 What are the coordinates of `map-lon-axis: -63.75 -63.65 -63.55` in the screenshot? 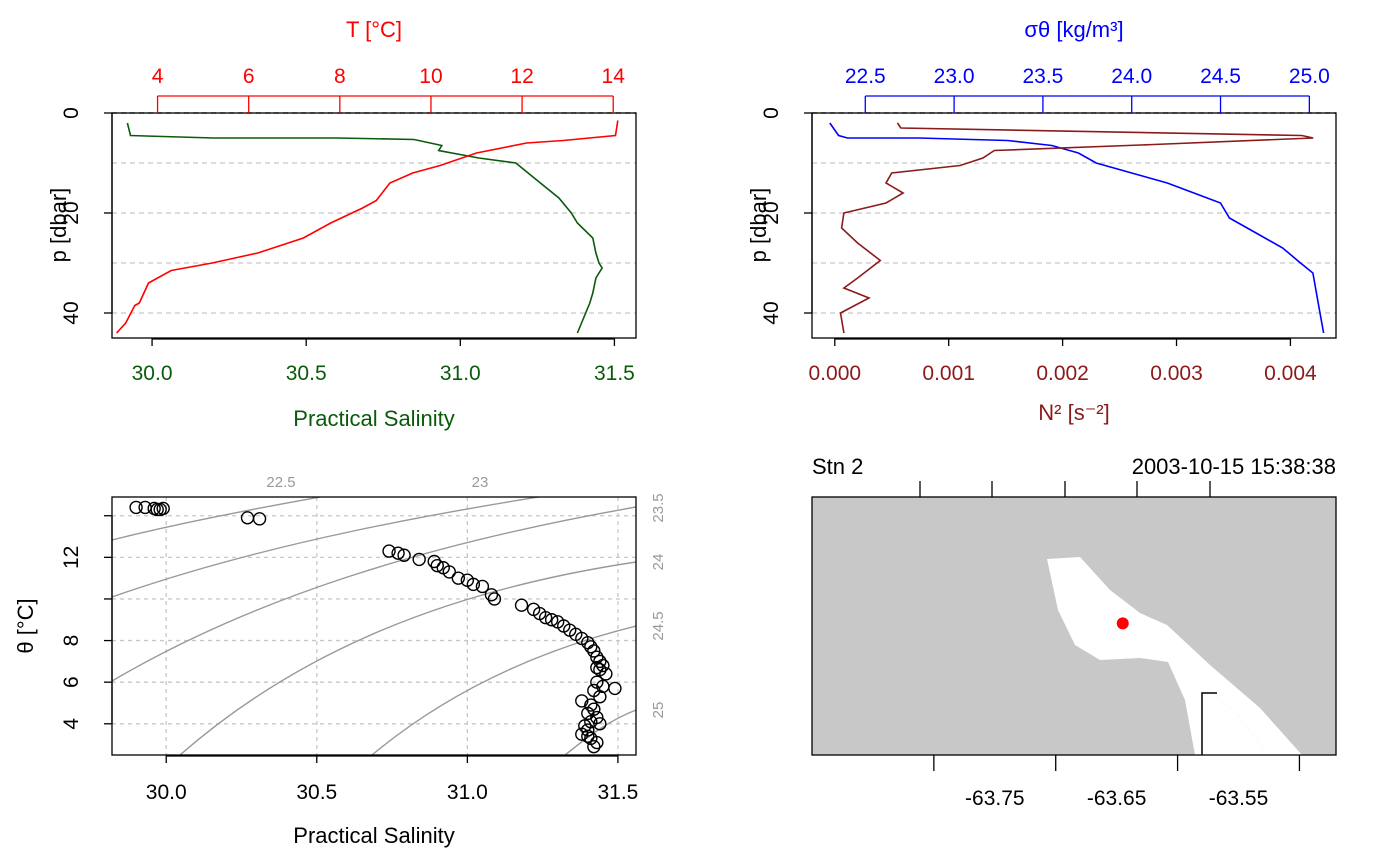 It's located at (1117, 782).